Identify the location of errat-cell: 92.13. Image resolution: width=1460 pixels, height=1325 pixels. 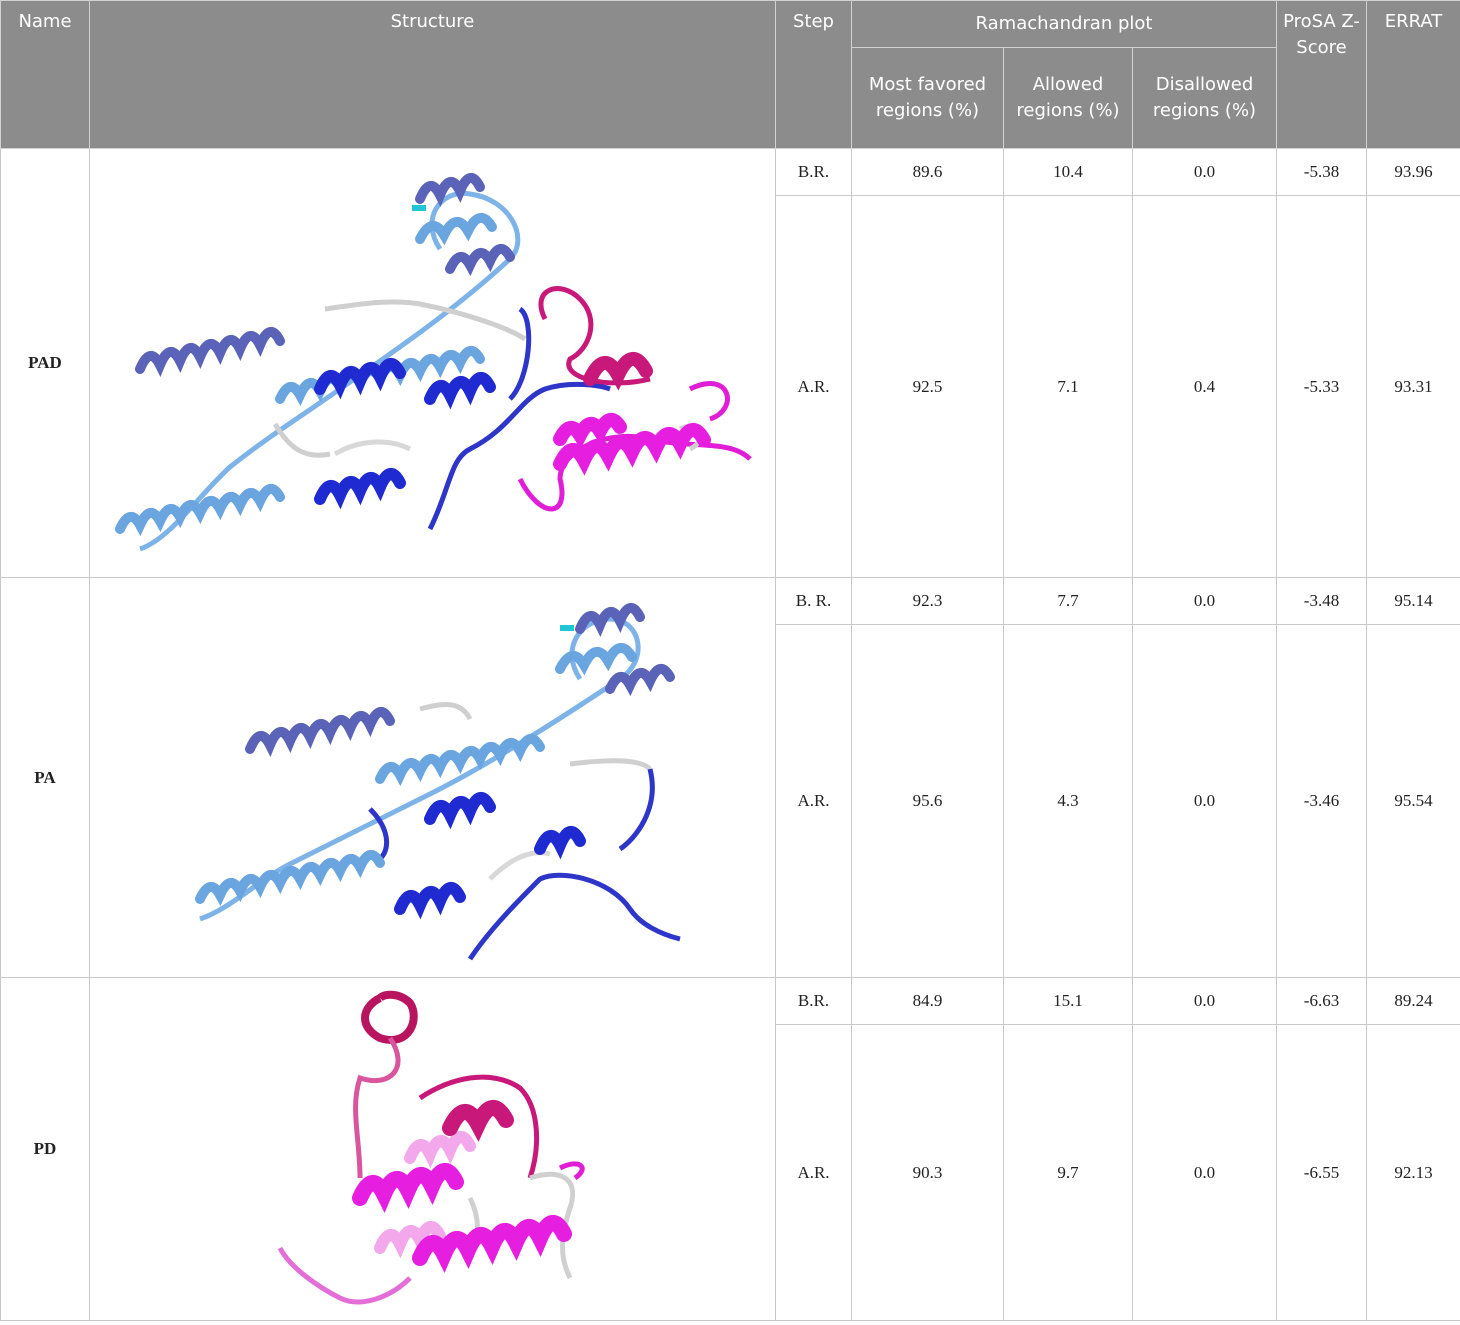
(1413, 1172).